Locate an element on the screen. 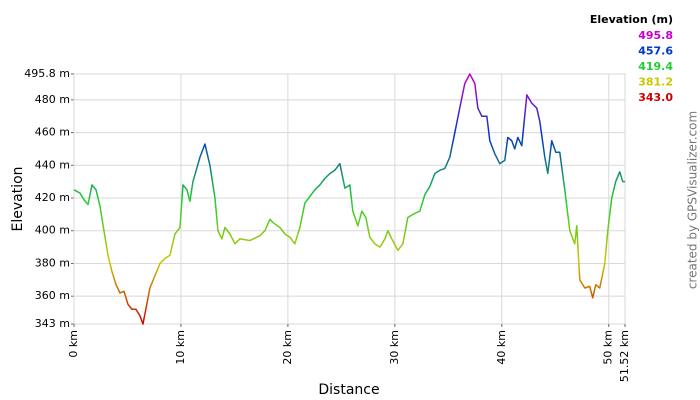 The width and height of the screenshot is (700, 400). x-axis-label: Distance is located at coordinates (348, 390).